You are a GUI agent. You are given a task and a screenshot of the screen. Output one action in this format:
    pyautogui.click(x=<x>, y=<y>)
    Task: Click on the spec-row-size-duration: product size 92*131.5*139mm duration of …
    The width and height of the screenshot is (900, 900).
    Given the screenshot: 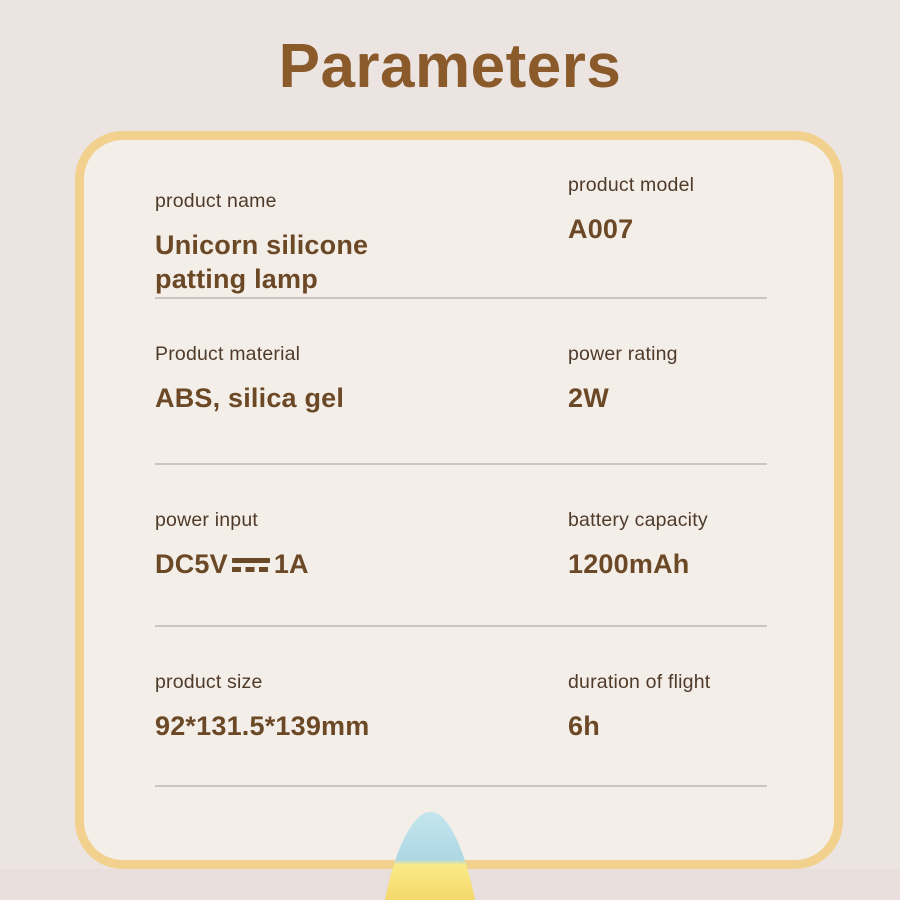 What is the action you would take?
    pyautogui.click(x=461, y=707)
    